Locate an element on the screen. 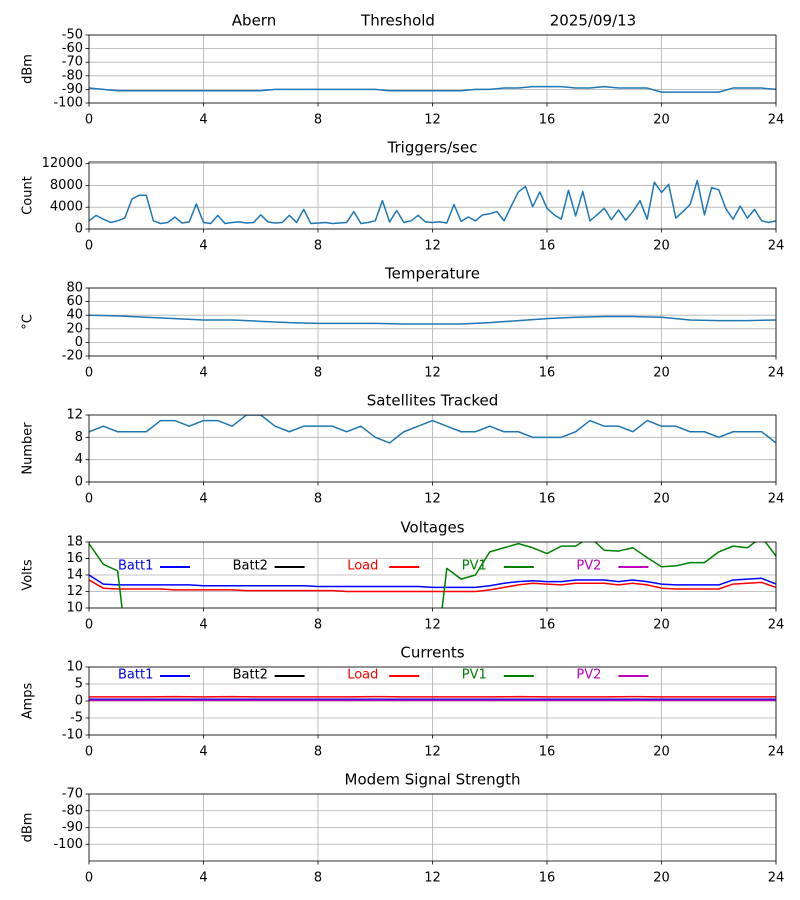 The image size is (800, 900). y-tick-label: 40 is located at coordinates (74, 315).